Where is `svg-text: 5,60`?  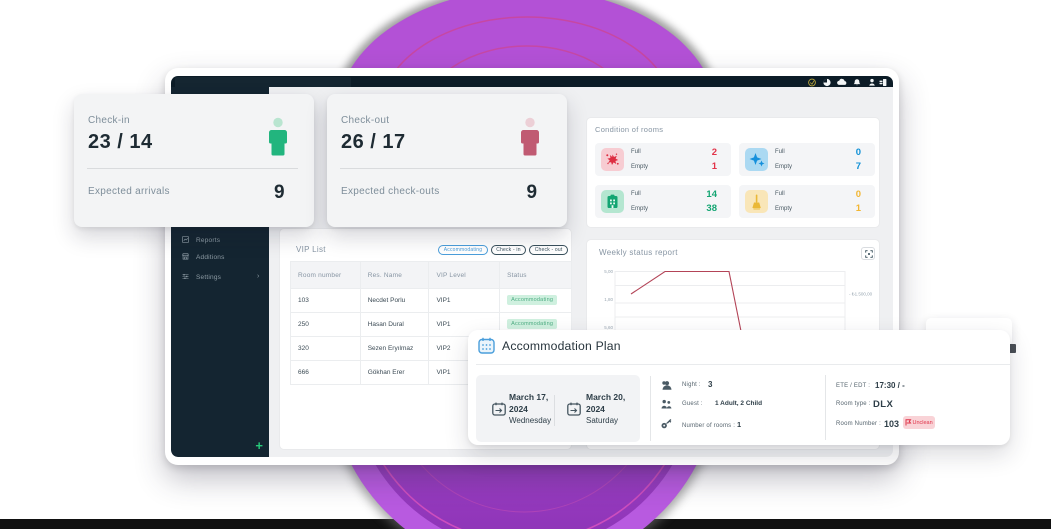 svg-text: 5,60 is located at coordinates (608, 327).